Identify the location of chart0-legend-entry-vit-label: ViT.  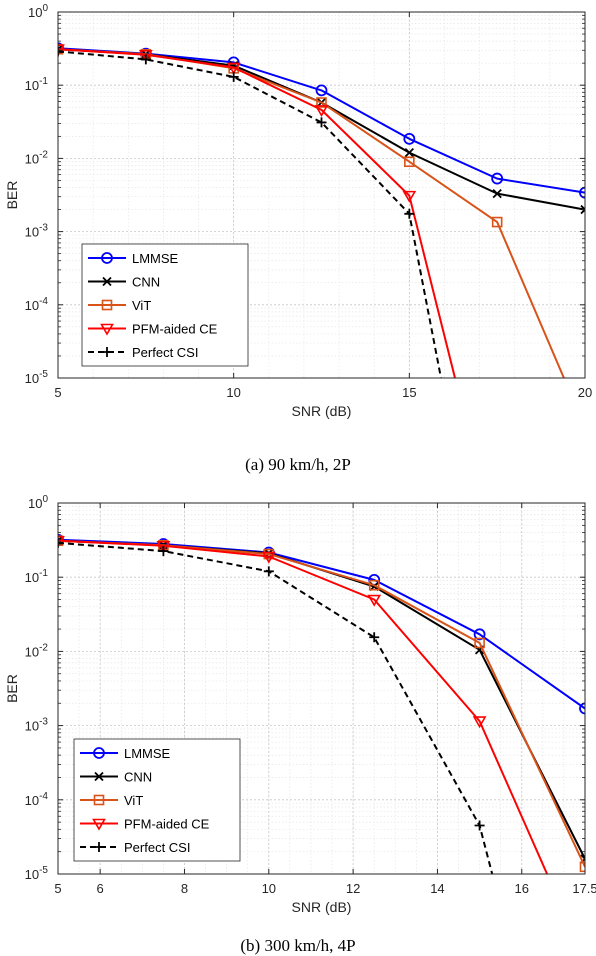
(141, 305).